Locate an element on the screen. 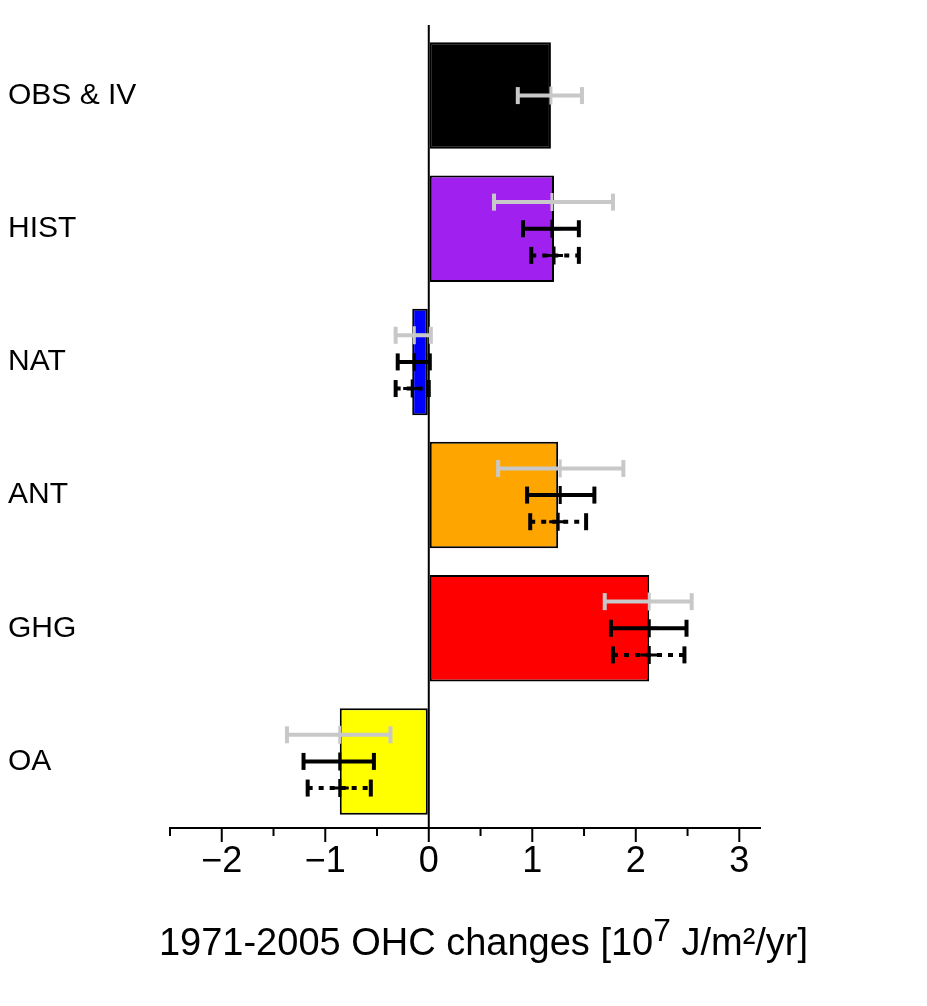 This screenshot has height=1006, width=927. y-tick-label: GHG is located at coordinates (42, 626).